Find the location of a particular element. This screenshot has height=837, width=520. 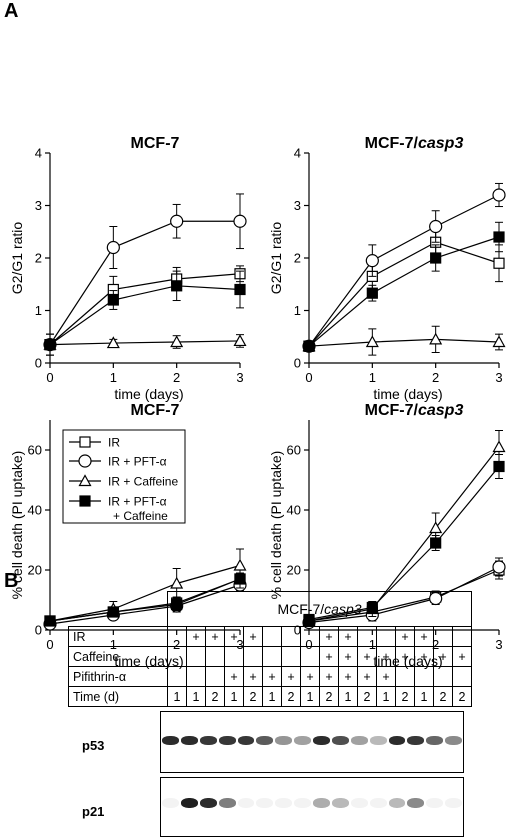

y-tick-label: 40 is located at coordinates (35, 510).